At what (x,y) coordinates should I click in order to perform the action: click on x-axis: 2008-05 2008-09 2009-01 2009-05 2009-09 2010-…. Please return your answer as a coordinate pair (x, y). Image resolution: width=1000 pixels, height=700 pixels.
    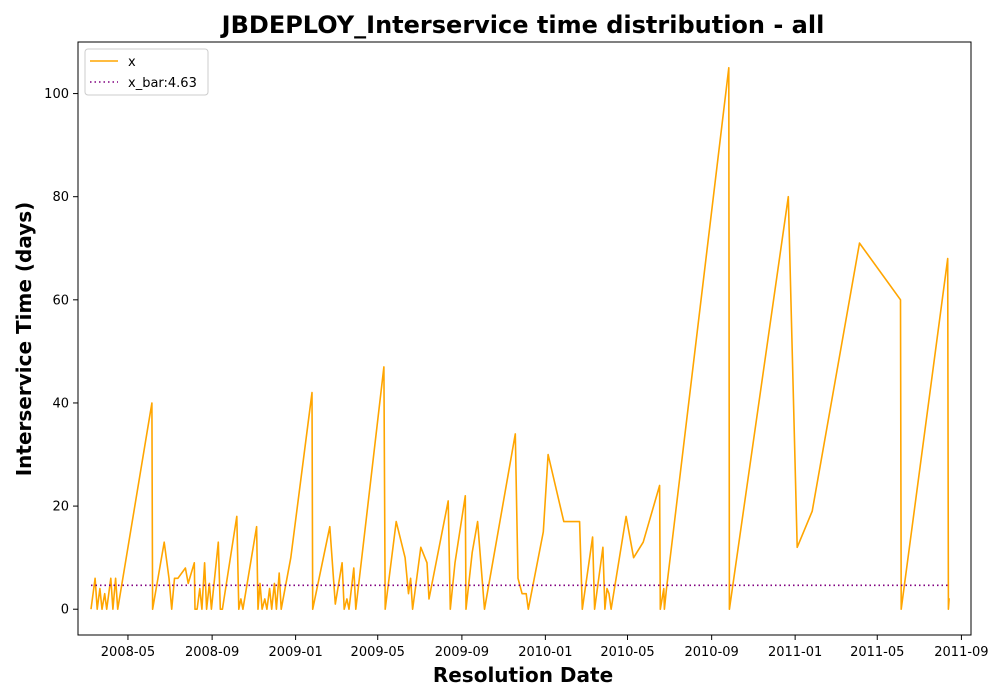
    Looking at the image, I should click on (545, 647).